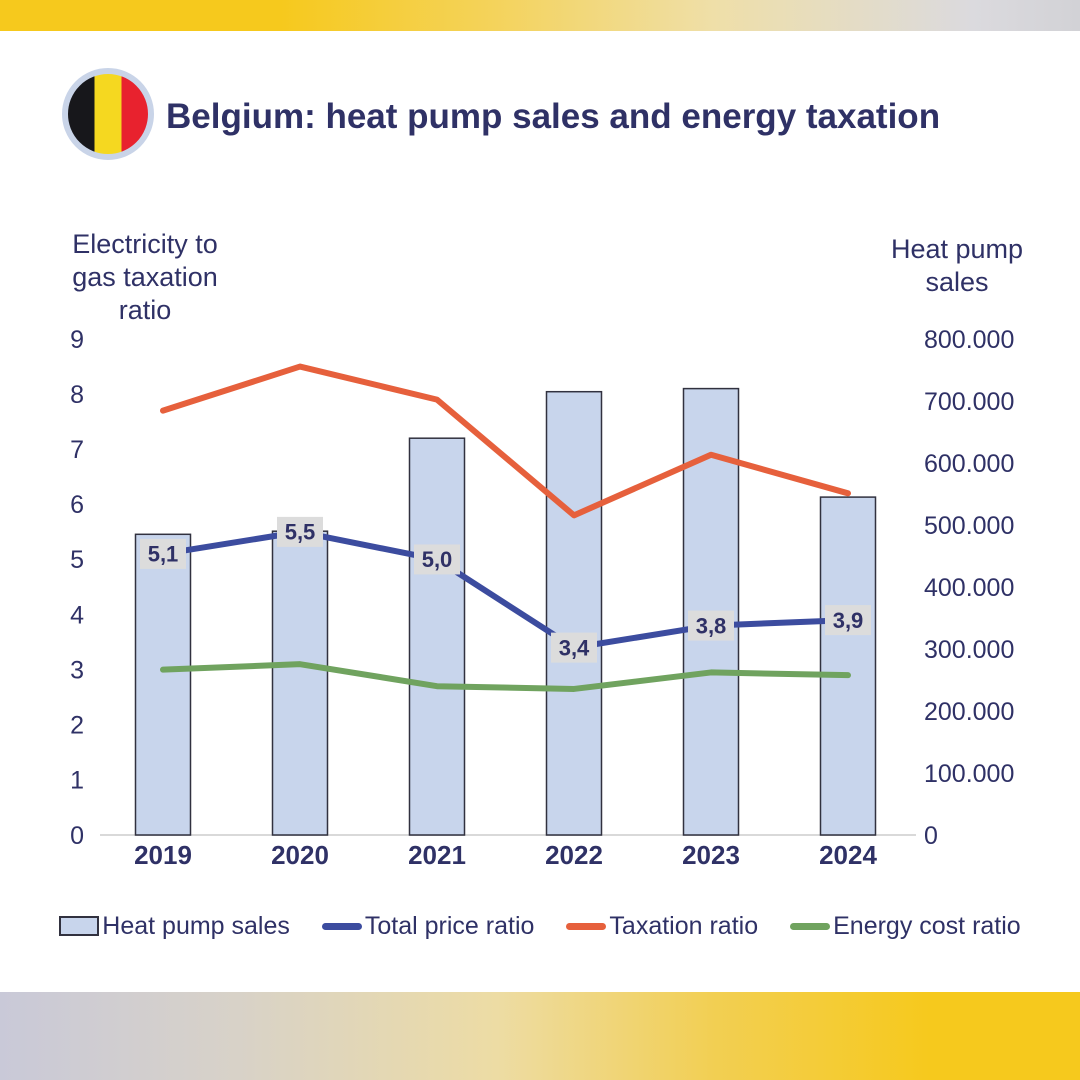  I want to click on legend-item-energy-cost-ratio: Energy cost ratio, so click(905, 926).